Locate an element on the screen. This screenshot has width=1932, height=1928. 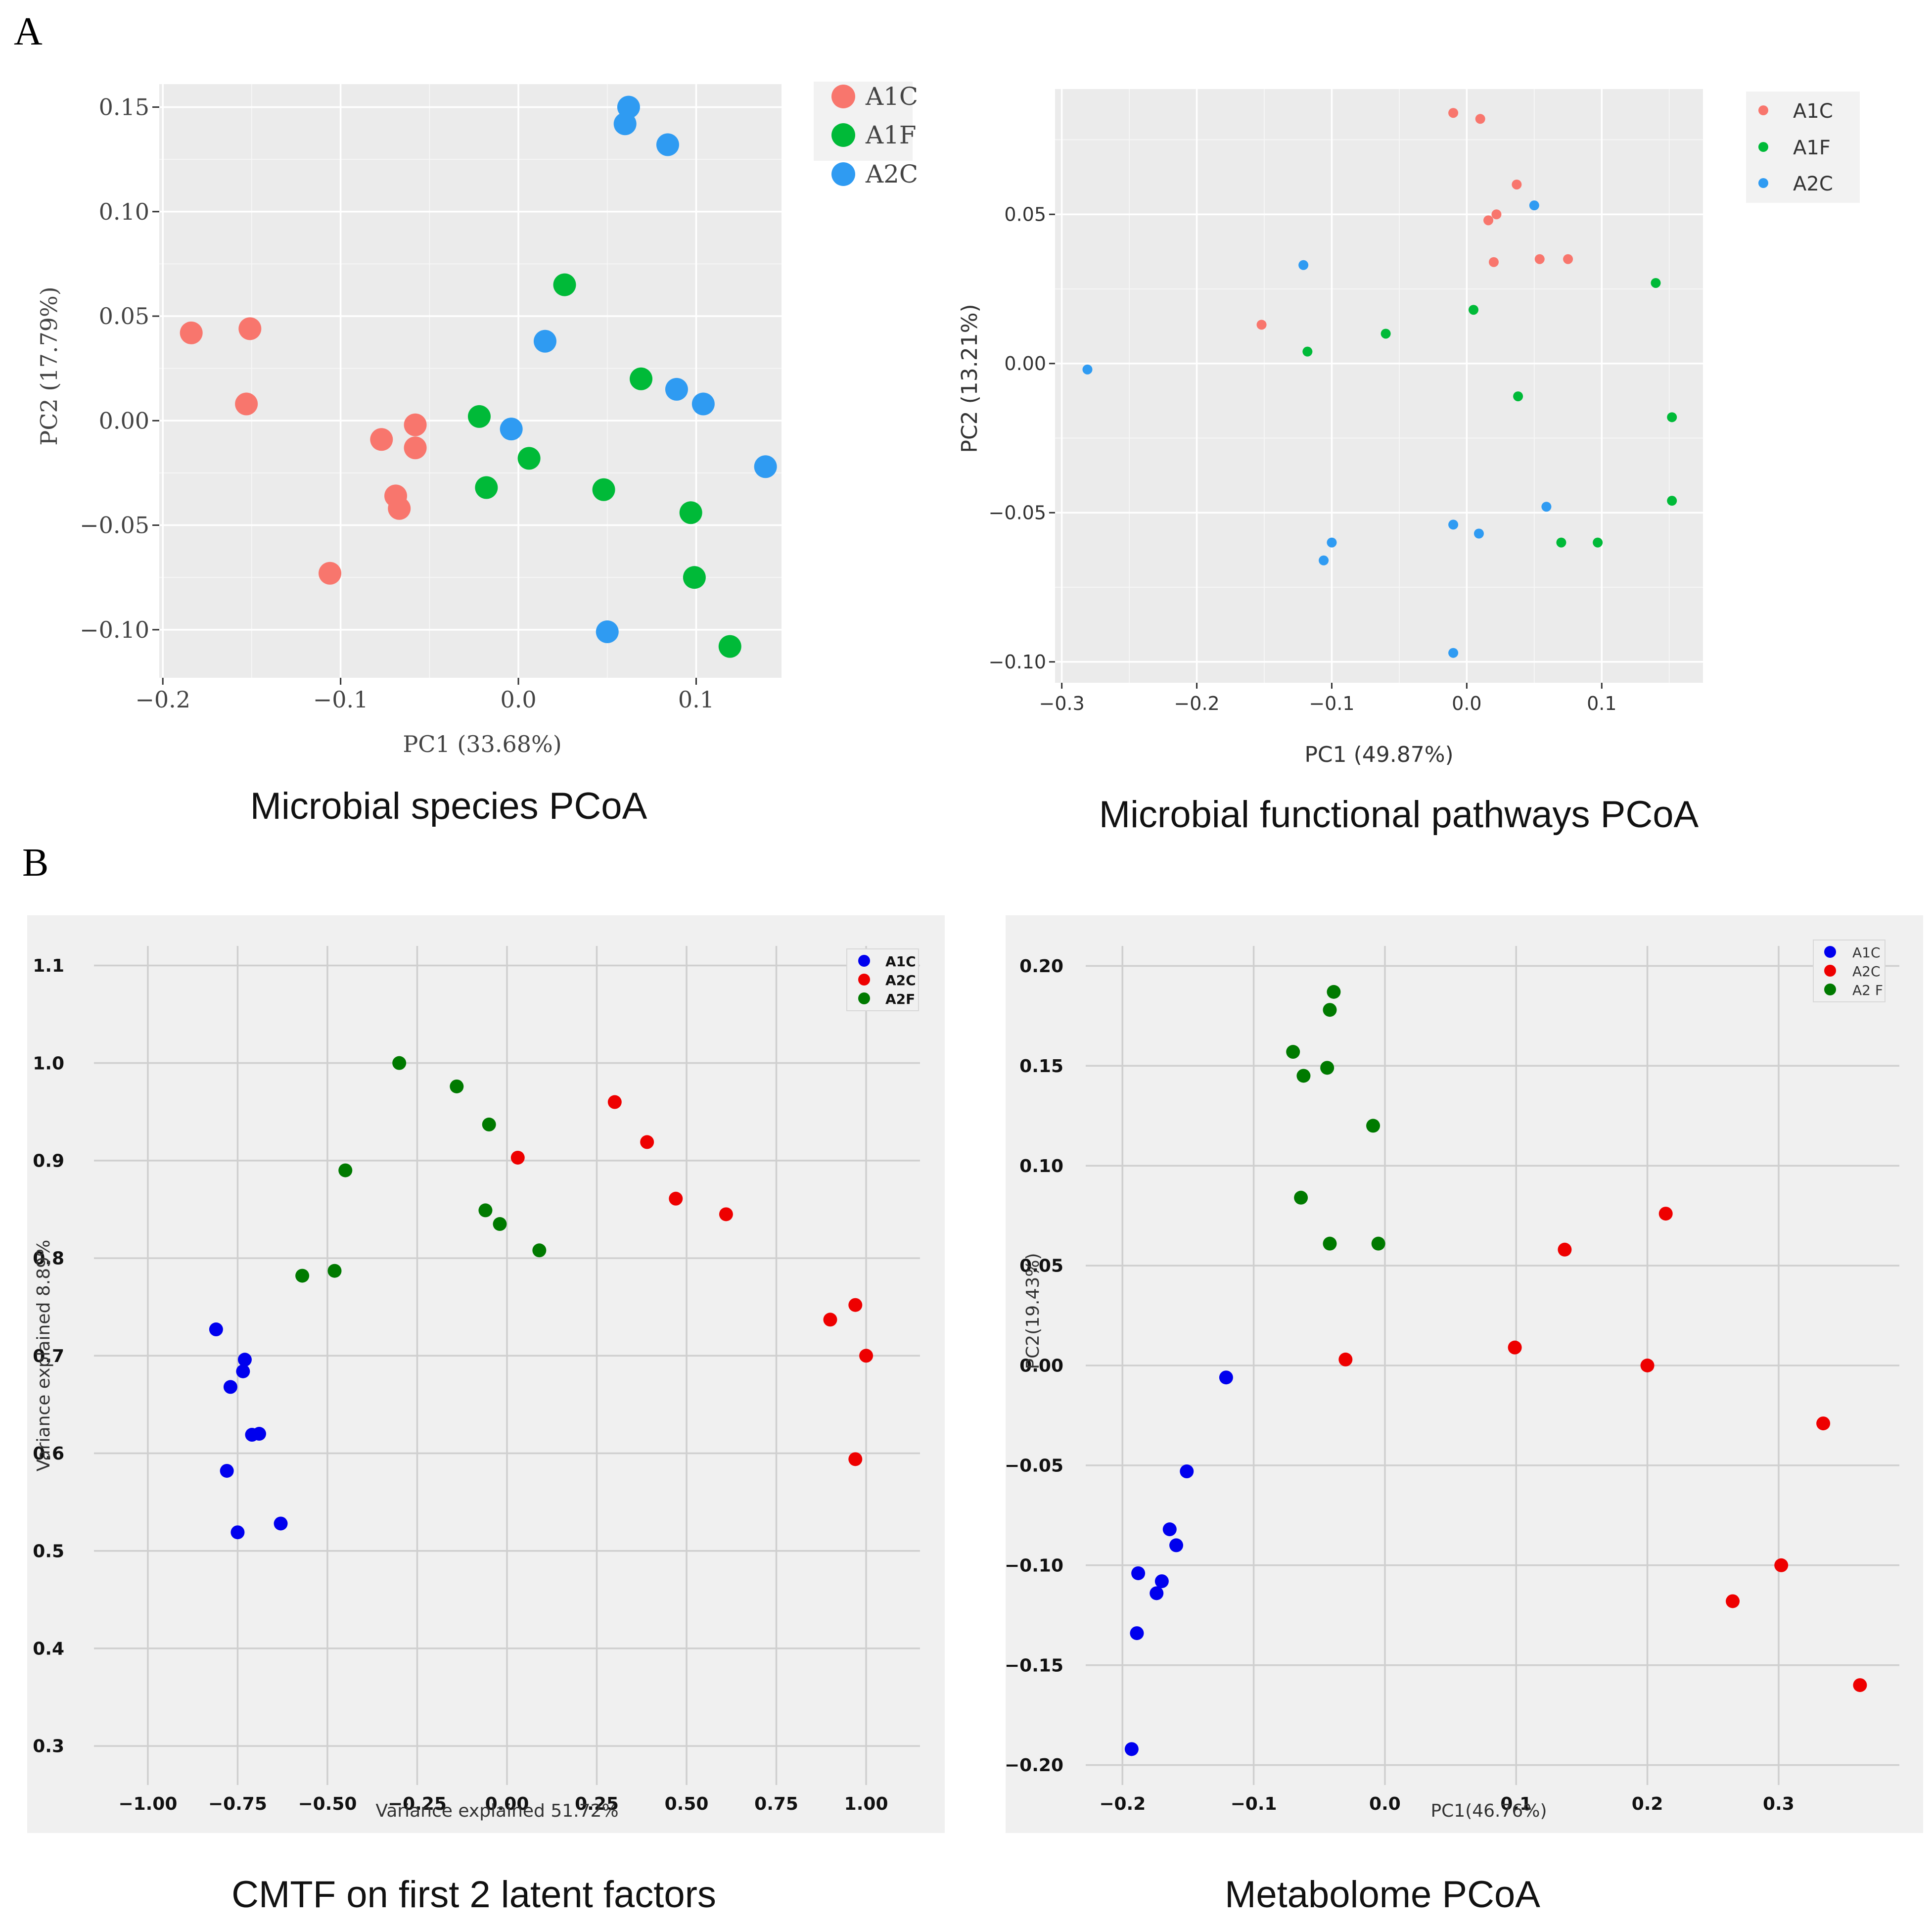
panel-letter-b: B is located at coordinates (35, 863).